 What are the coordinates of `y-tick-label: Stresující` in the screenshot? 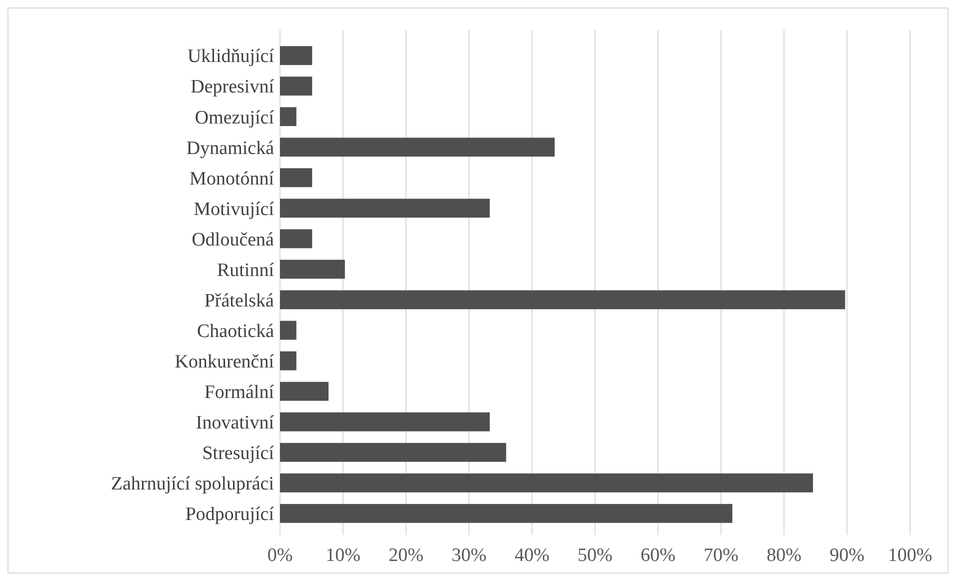 It's located at (238, 453).